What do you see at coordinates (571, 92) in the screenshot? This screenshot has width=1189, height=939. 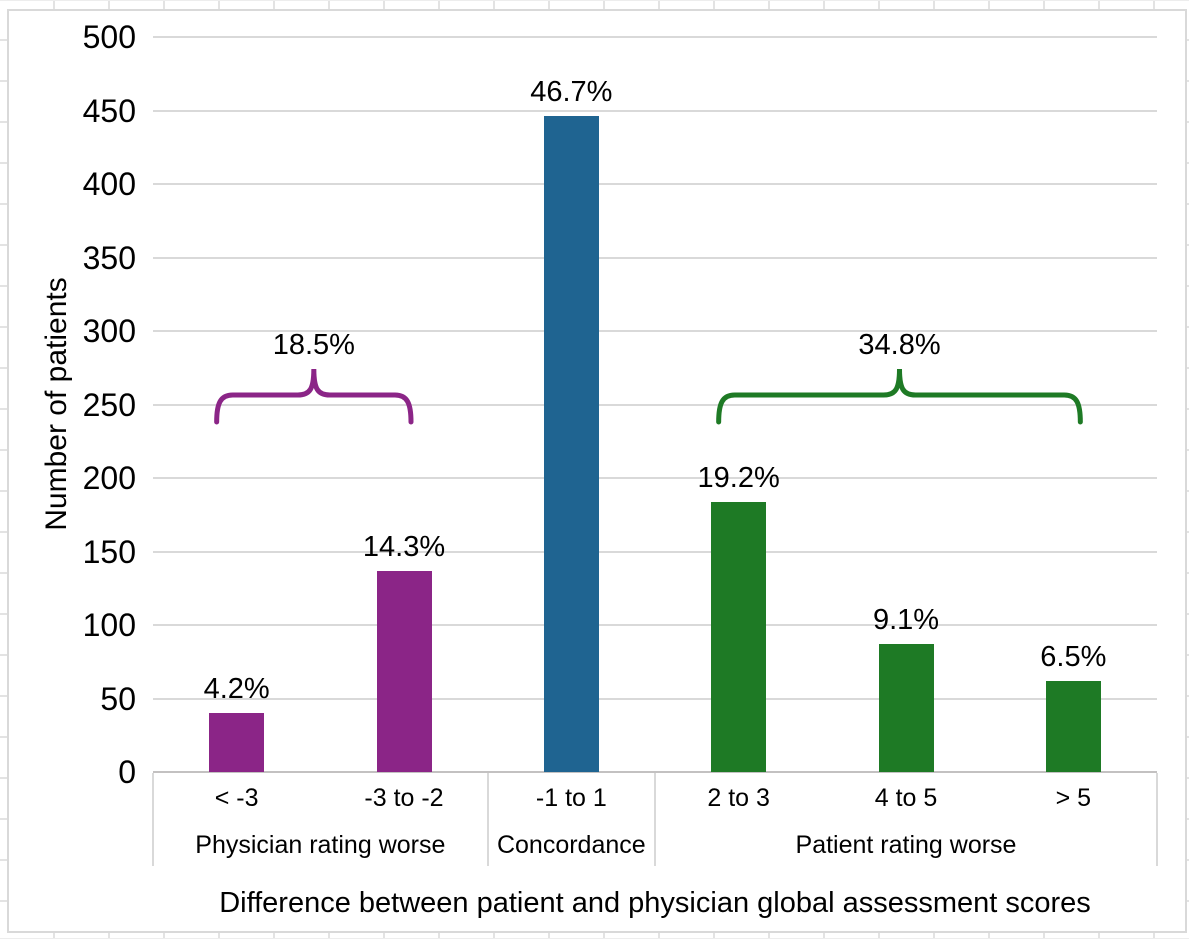 I see `bar-value-label: 46.7%` at bounding box center [571, 92].